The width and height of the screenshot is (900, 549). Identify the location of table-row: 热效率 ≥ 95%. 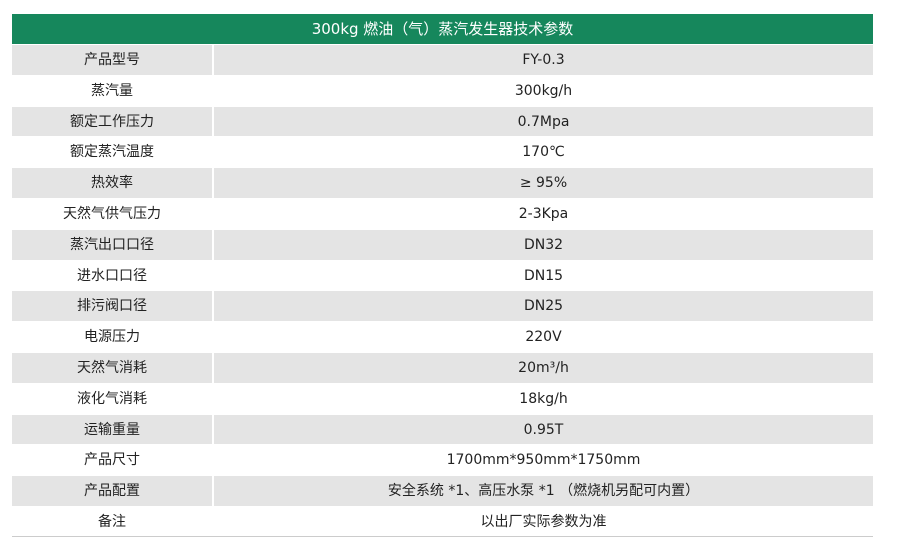
(442, 182).